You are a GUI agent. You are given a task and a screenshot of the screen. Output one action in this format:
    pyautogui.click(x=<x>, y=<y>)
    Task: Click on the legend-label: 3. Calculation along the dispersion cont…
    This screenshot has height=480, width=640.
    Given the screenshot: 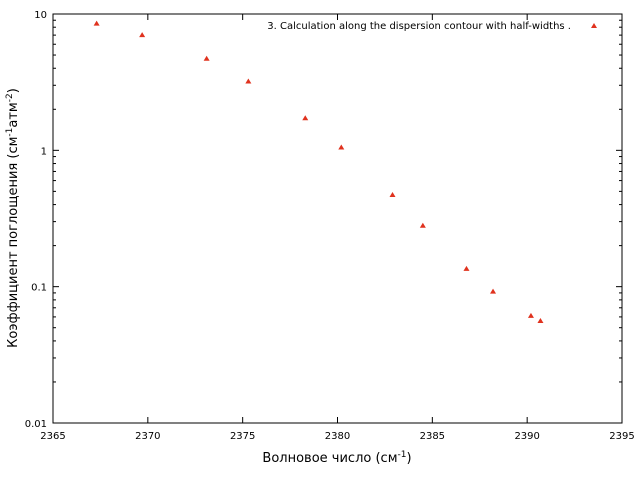 What is the action you would take?
    pyautogui.click(x=419, y=26)
    